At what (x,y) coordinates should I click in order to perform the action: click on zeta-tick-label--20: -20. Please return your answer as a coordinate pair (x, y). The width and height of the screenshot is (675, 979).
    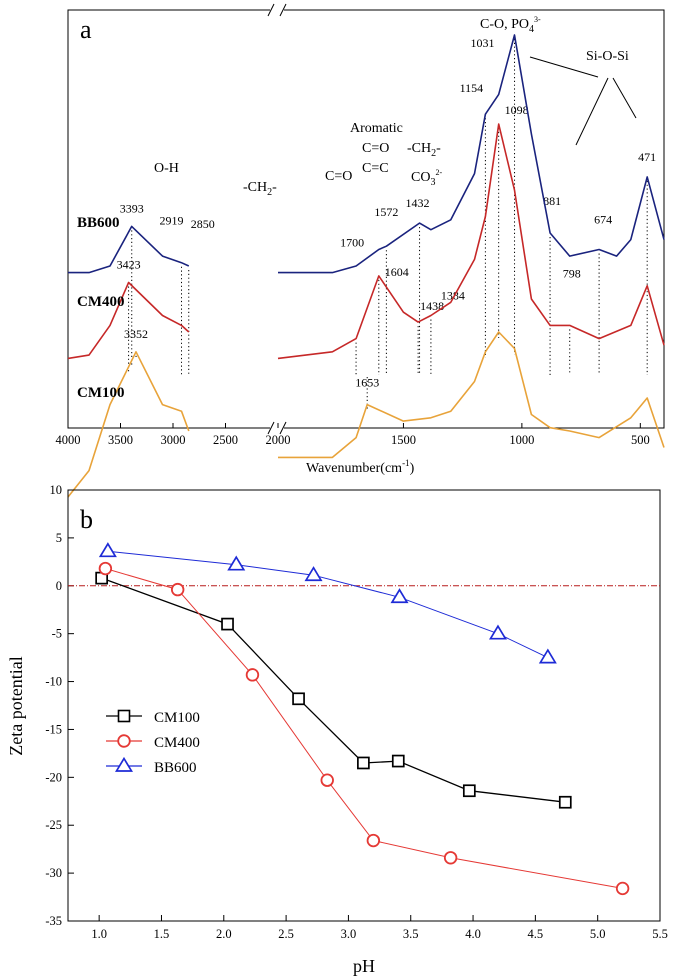
    Looking at the image, I should click on (53, 777).